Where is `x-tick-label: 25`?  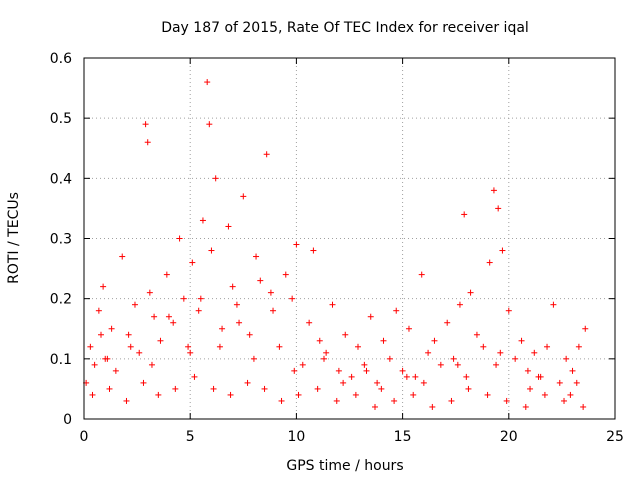 x-tick-label: 25 is located at coordinates (615, 437).